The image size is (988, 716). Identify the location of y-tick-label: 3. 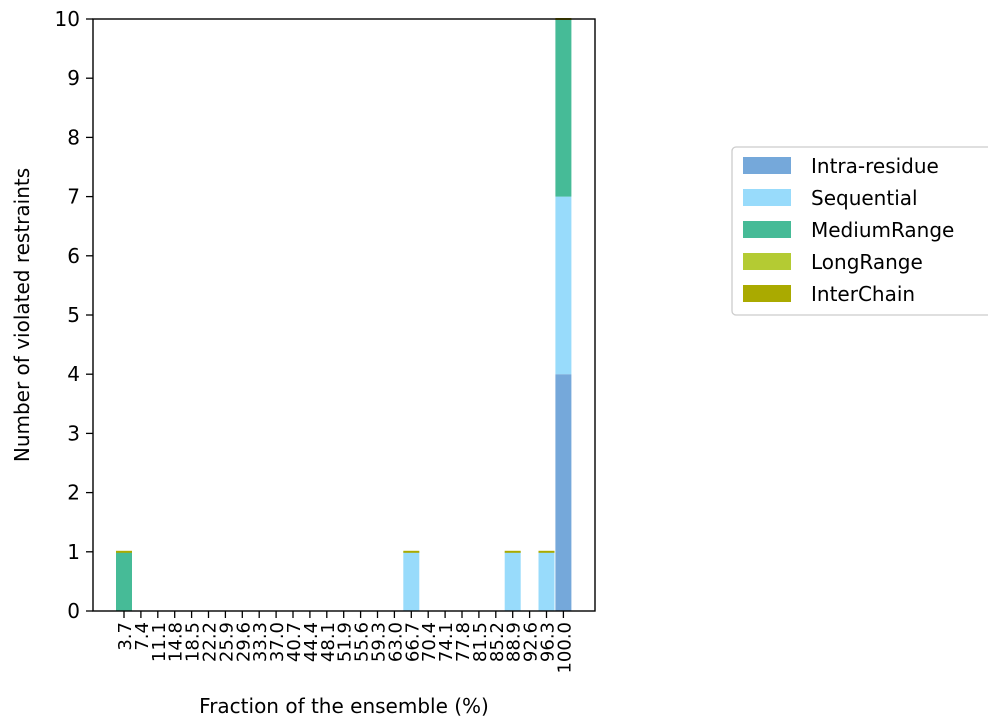
(73, 433).